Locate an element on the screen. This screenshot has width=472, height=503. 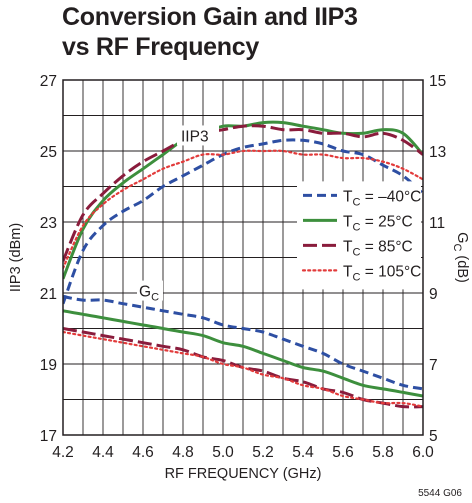
y-left-tick-label: 21 is located at coordinates (48, 294).